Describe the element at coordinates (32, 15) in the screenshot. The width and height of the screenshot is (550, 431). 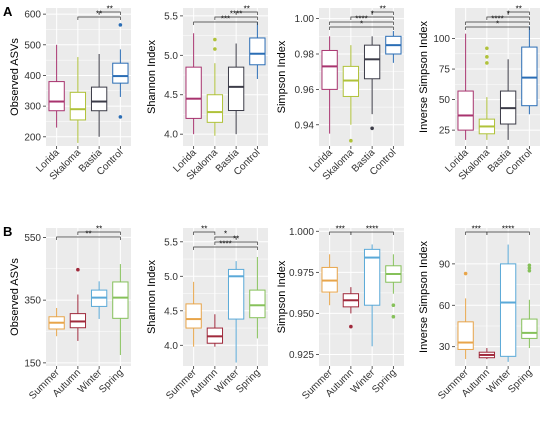
I see `y-tick-label: 600` at that location.